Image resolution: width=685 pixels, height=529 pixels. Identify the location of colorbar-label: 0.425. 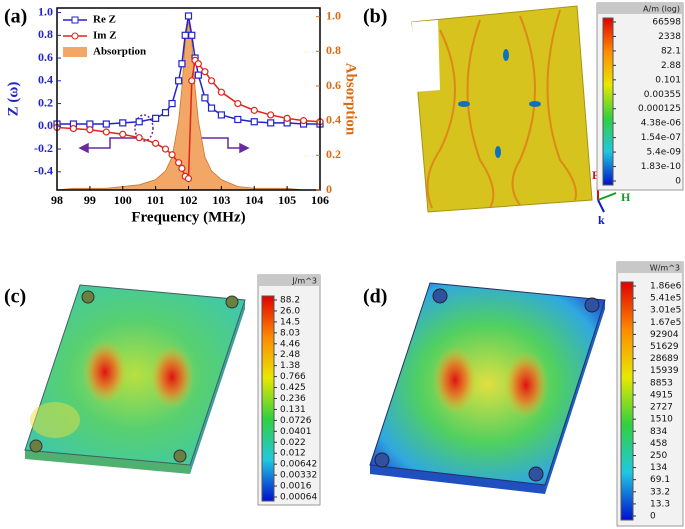
(293, 388).